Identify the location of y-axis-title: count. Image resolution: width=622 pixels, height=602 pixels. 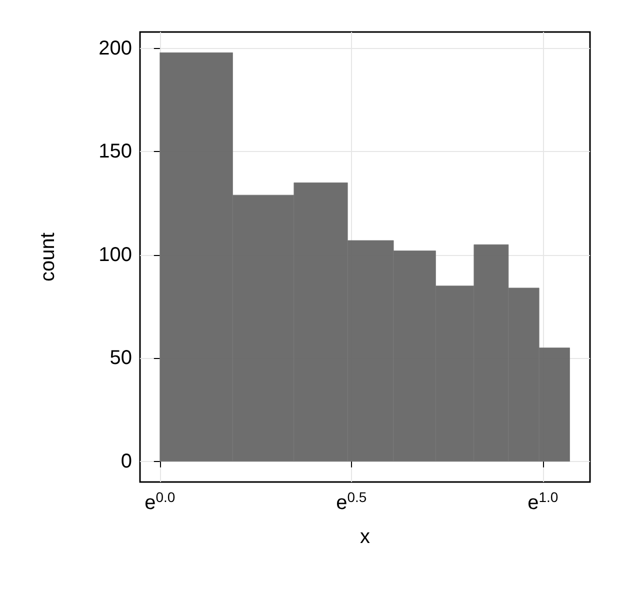
(48, 257).